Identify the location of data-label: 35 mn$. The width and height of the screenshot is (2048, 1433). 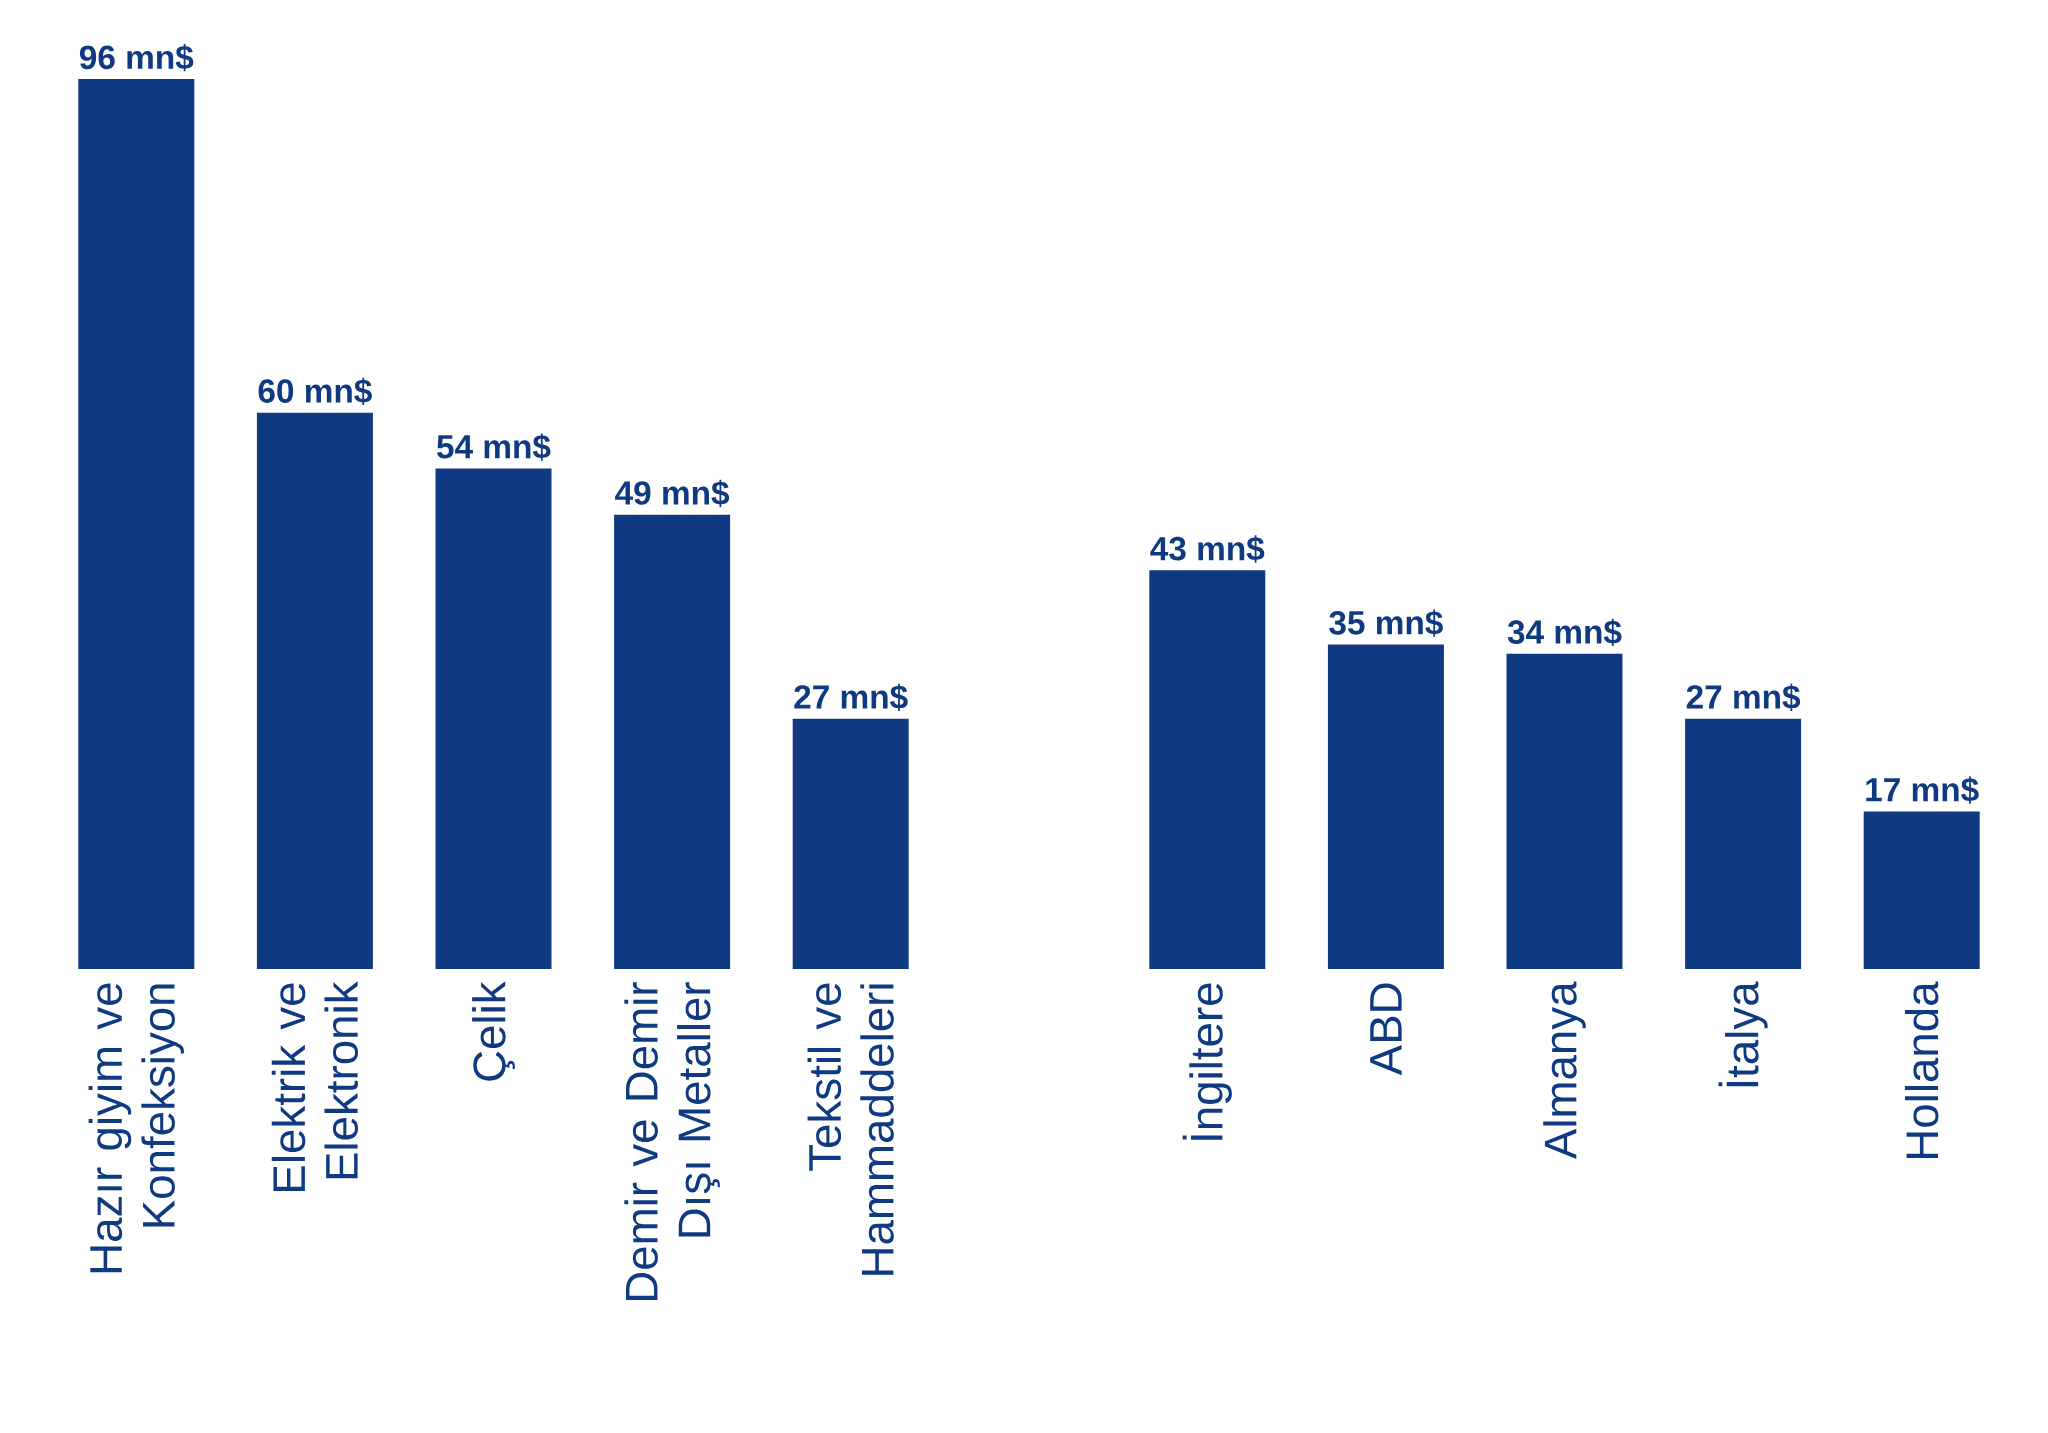
(1386, 623).